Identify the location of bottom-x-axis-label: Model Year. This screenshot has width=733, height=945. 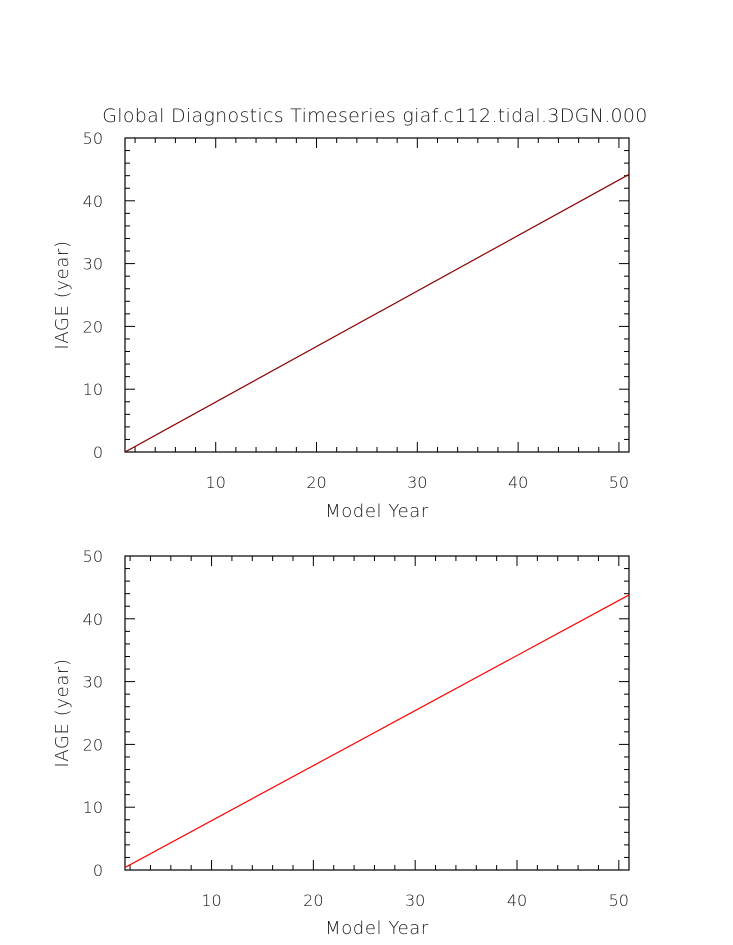
(377, 928).